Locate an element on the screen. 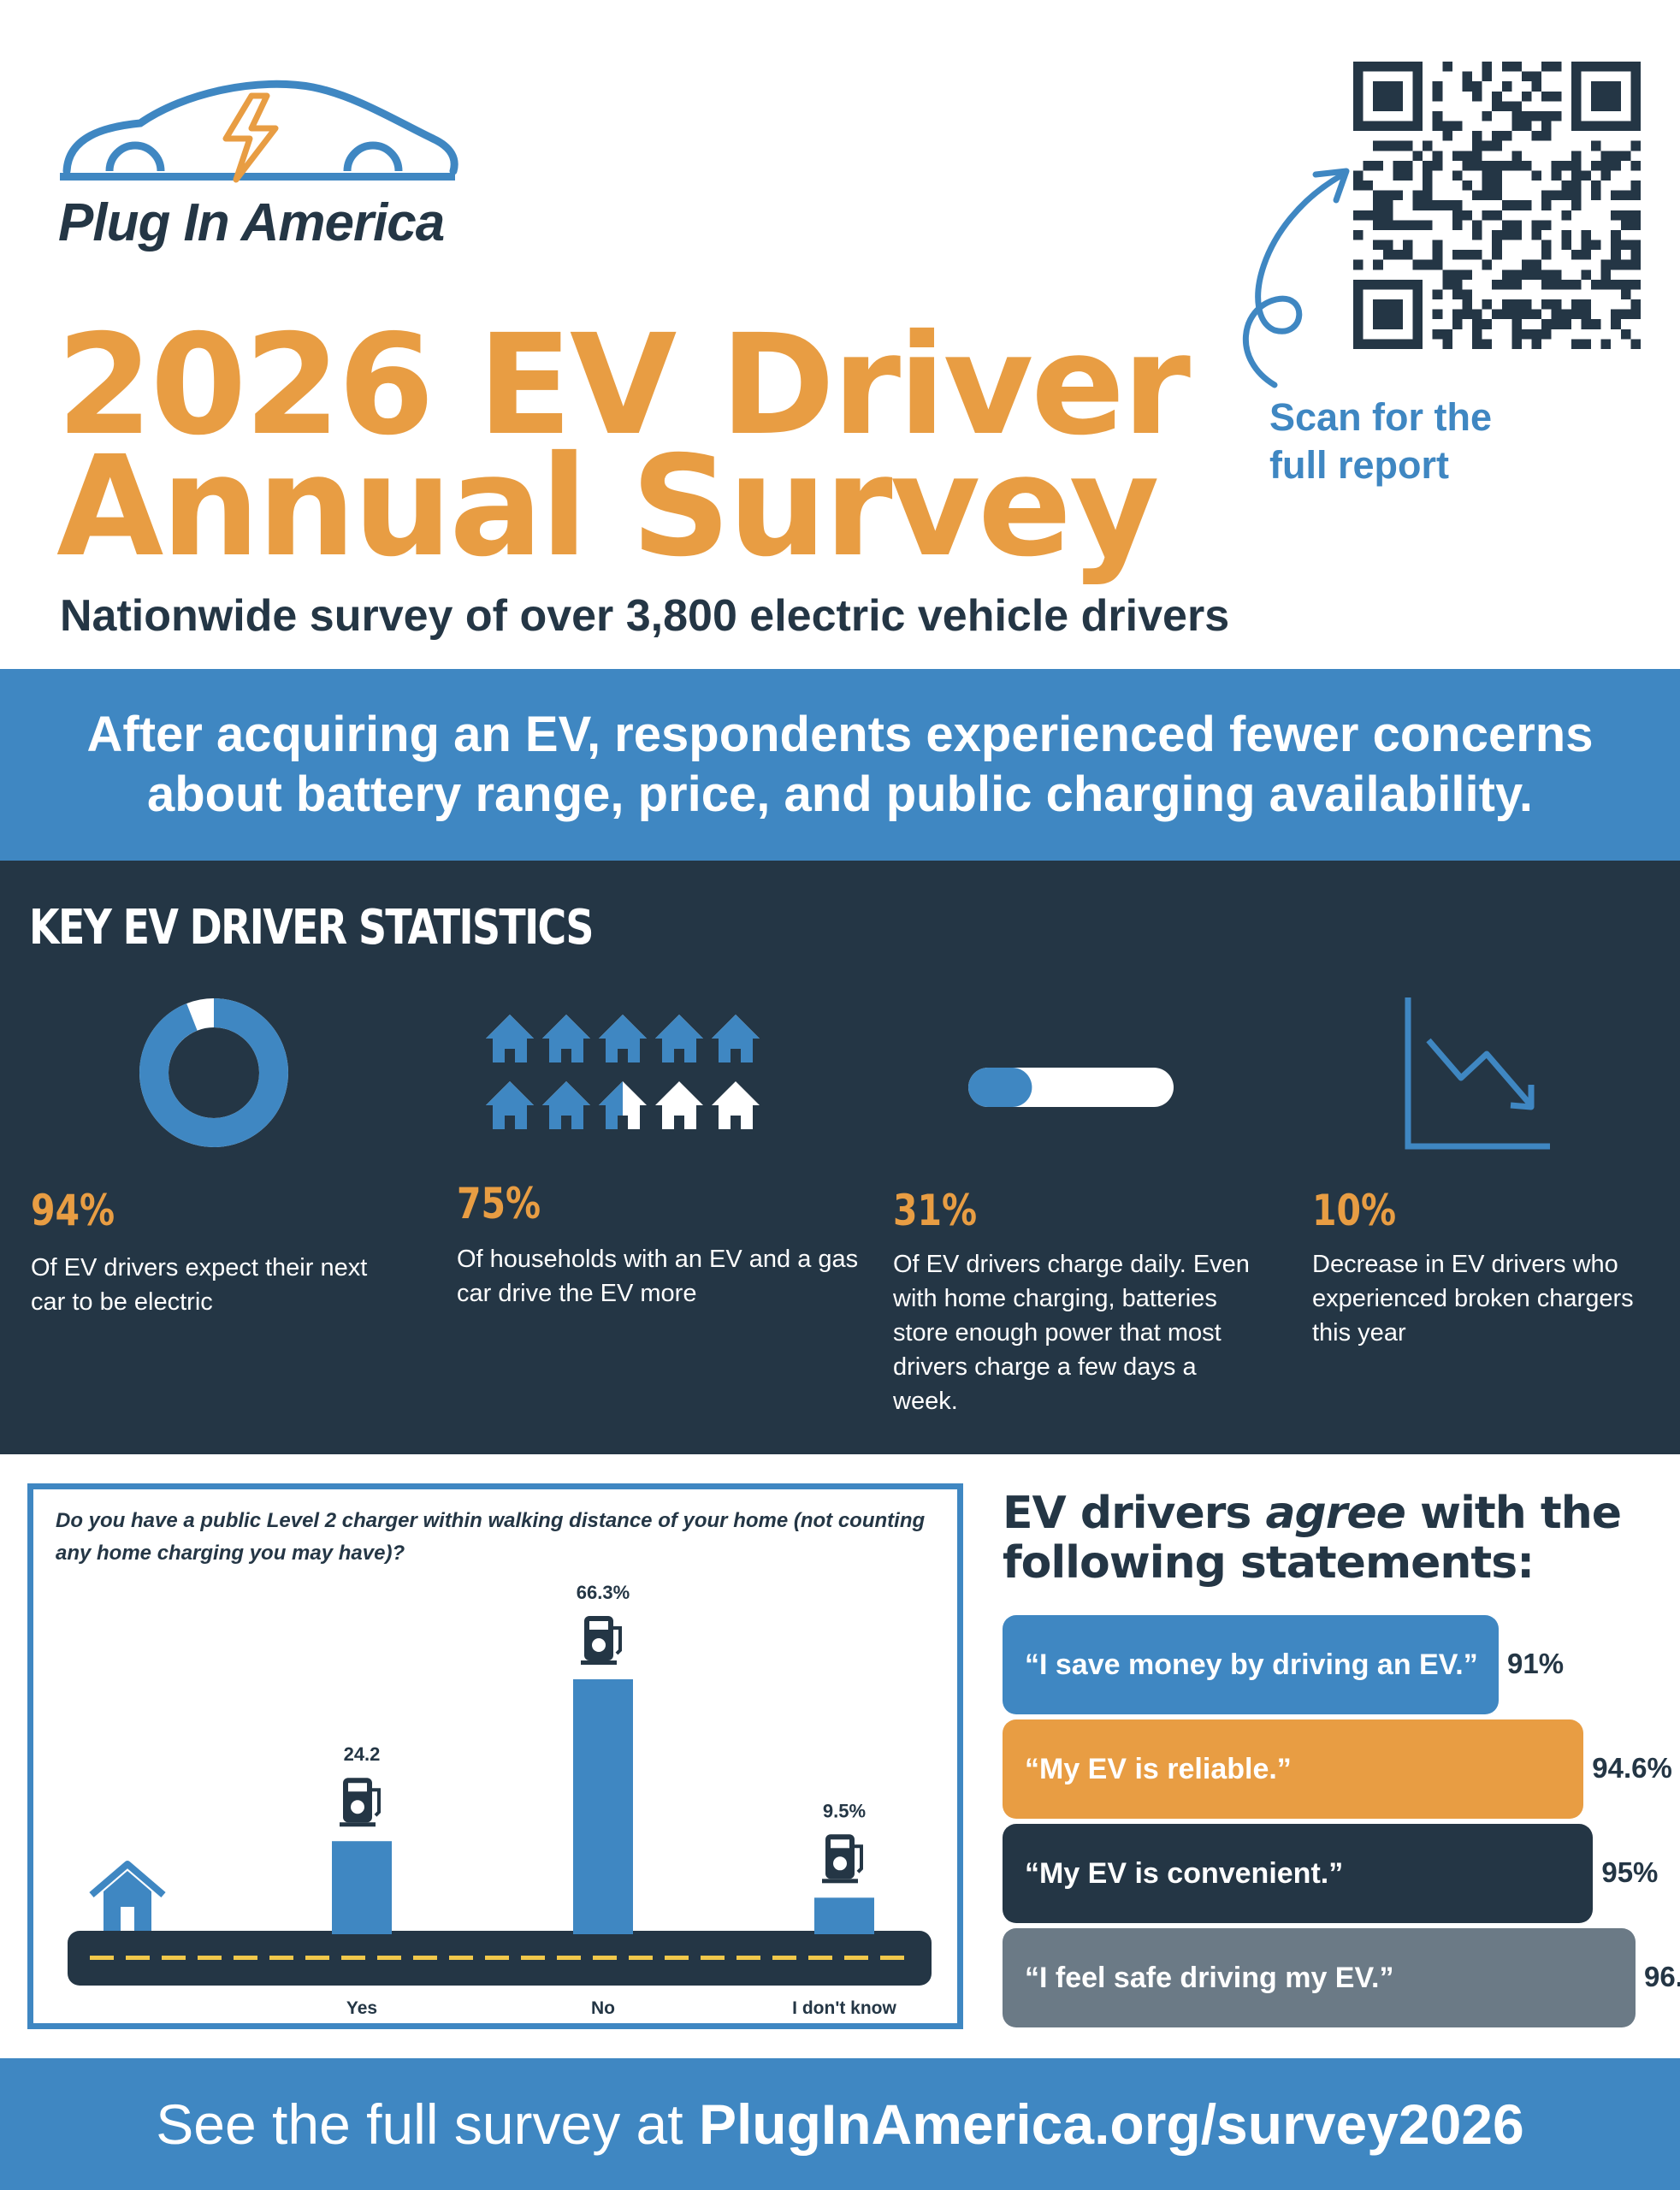  agree-bar: “I save money by driving an EV.” is located at coordinates (1251, 1664).